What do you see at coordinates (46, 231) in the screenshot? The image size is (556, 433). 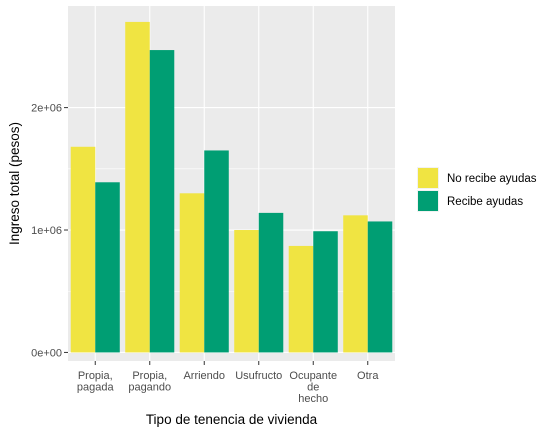 I see `y-tick-label: 1e+06` at bounding box center [46, 231].